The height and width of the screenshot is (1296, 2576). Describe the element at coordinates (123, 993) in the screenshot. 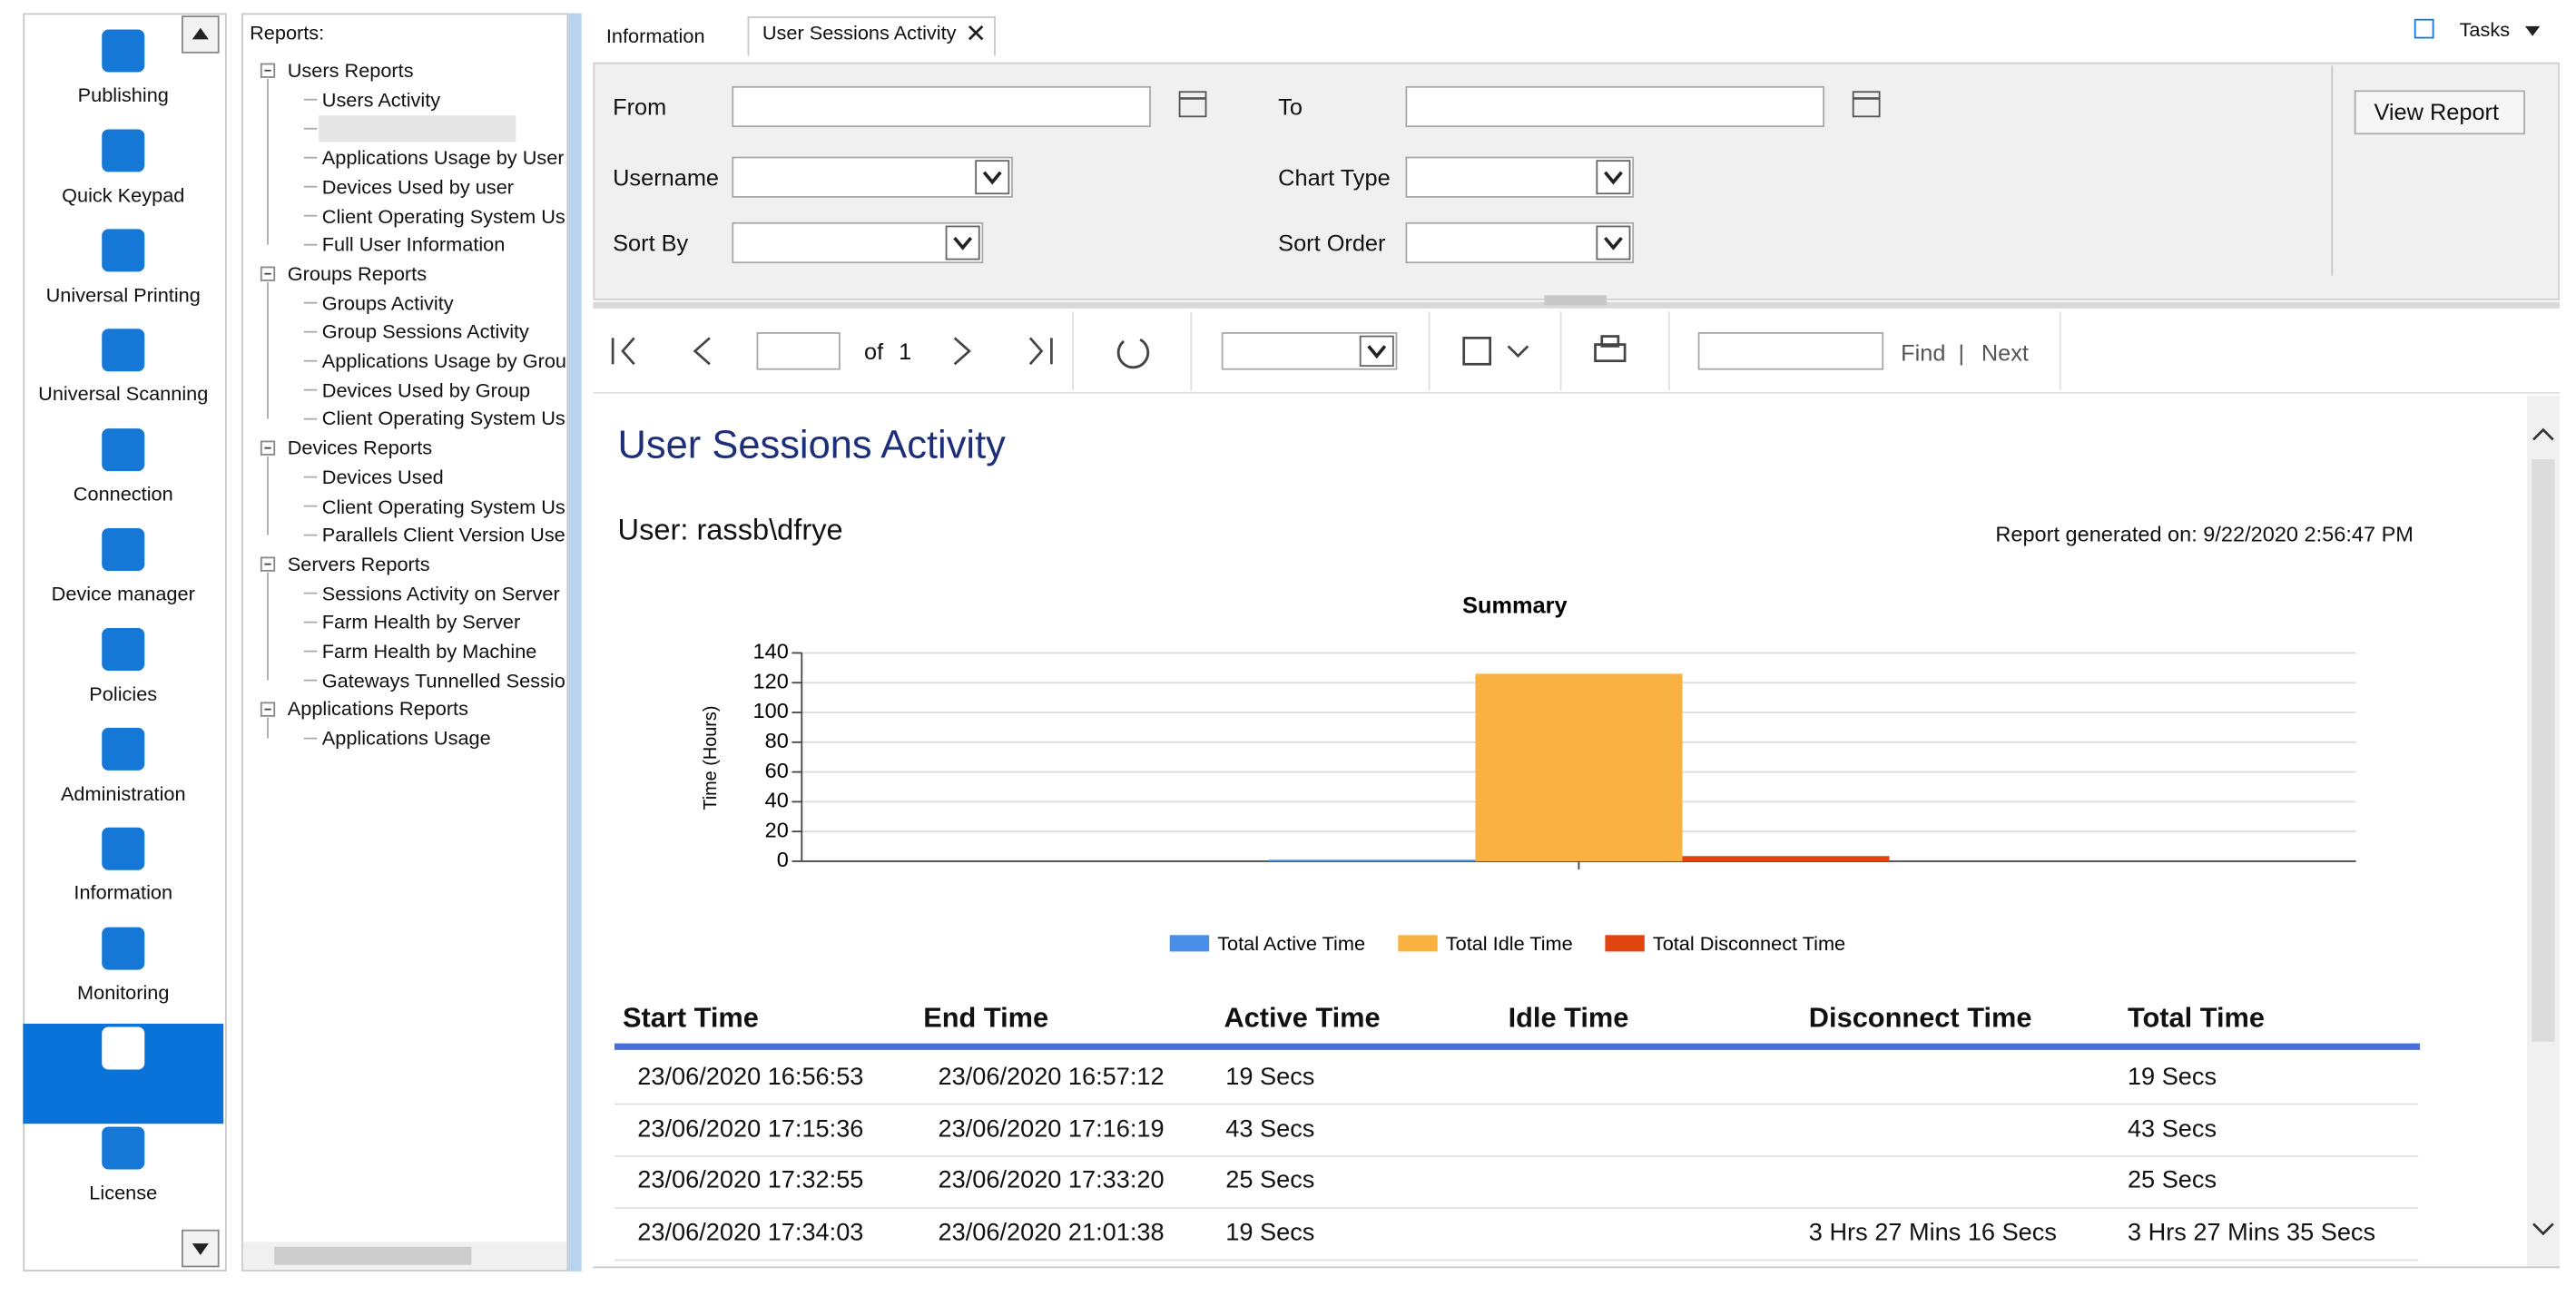

I see `nav-label: Monitoring` at that location.